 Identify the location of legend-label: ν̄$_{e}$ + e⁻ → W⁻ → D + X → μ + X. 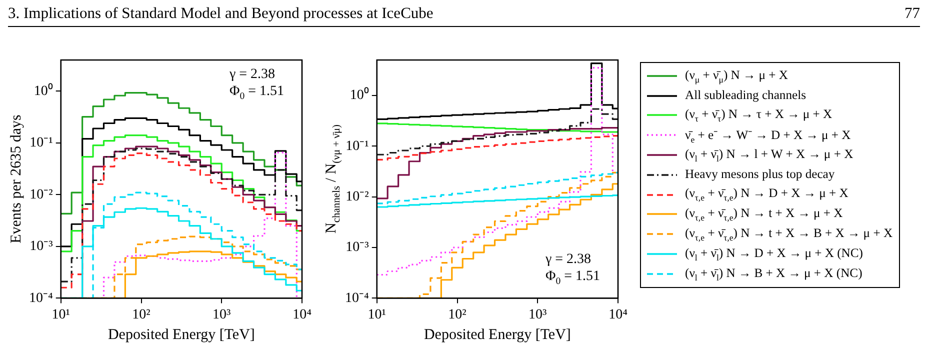
(768, 136).